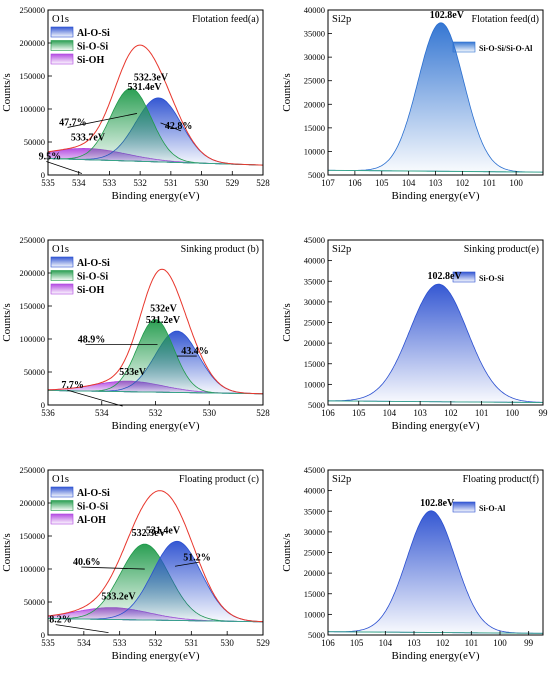  What do you see at coordinates (435, 343) in the screenshot?
I see `peak-area-si-o-si` at bounding box center [435, 343].